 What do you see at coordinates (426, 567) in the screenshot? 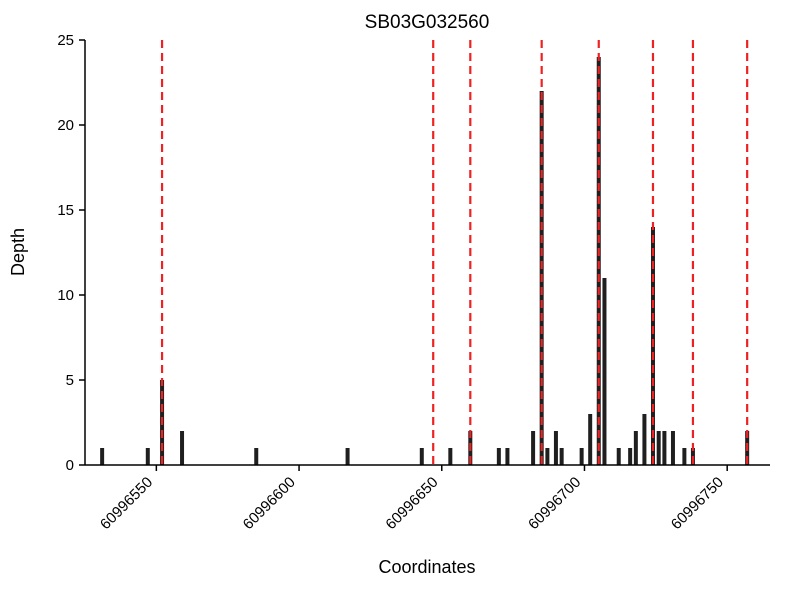
I see `x-axis-label: Coordinates` at bounding box center [426, 567].